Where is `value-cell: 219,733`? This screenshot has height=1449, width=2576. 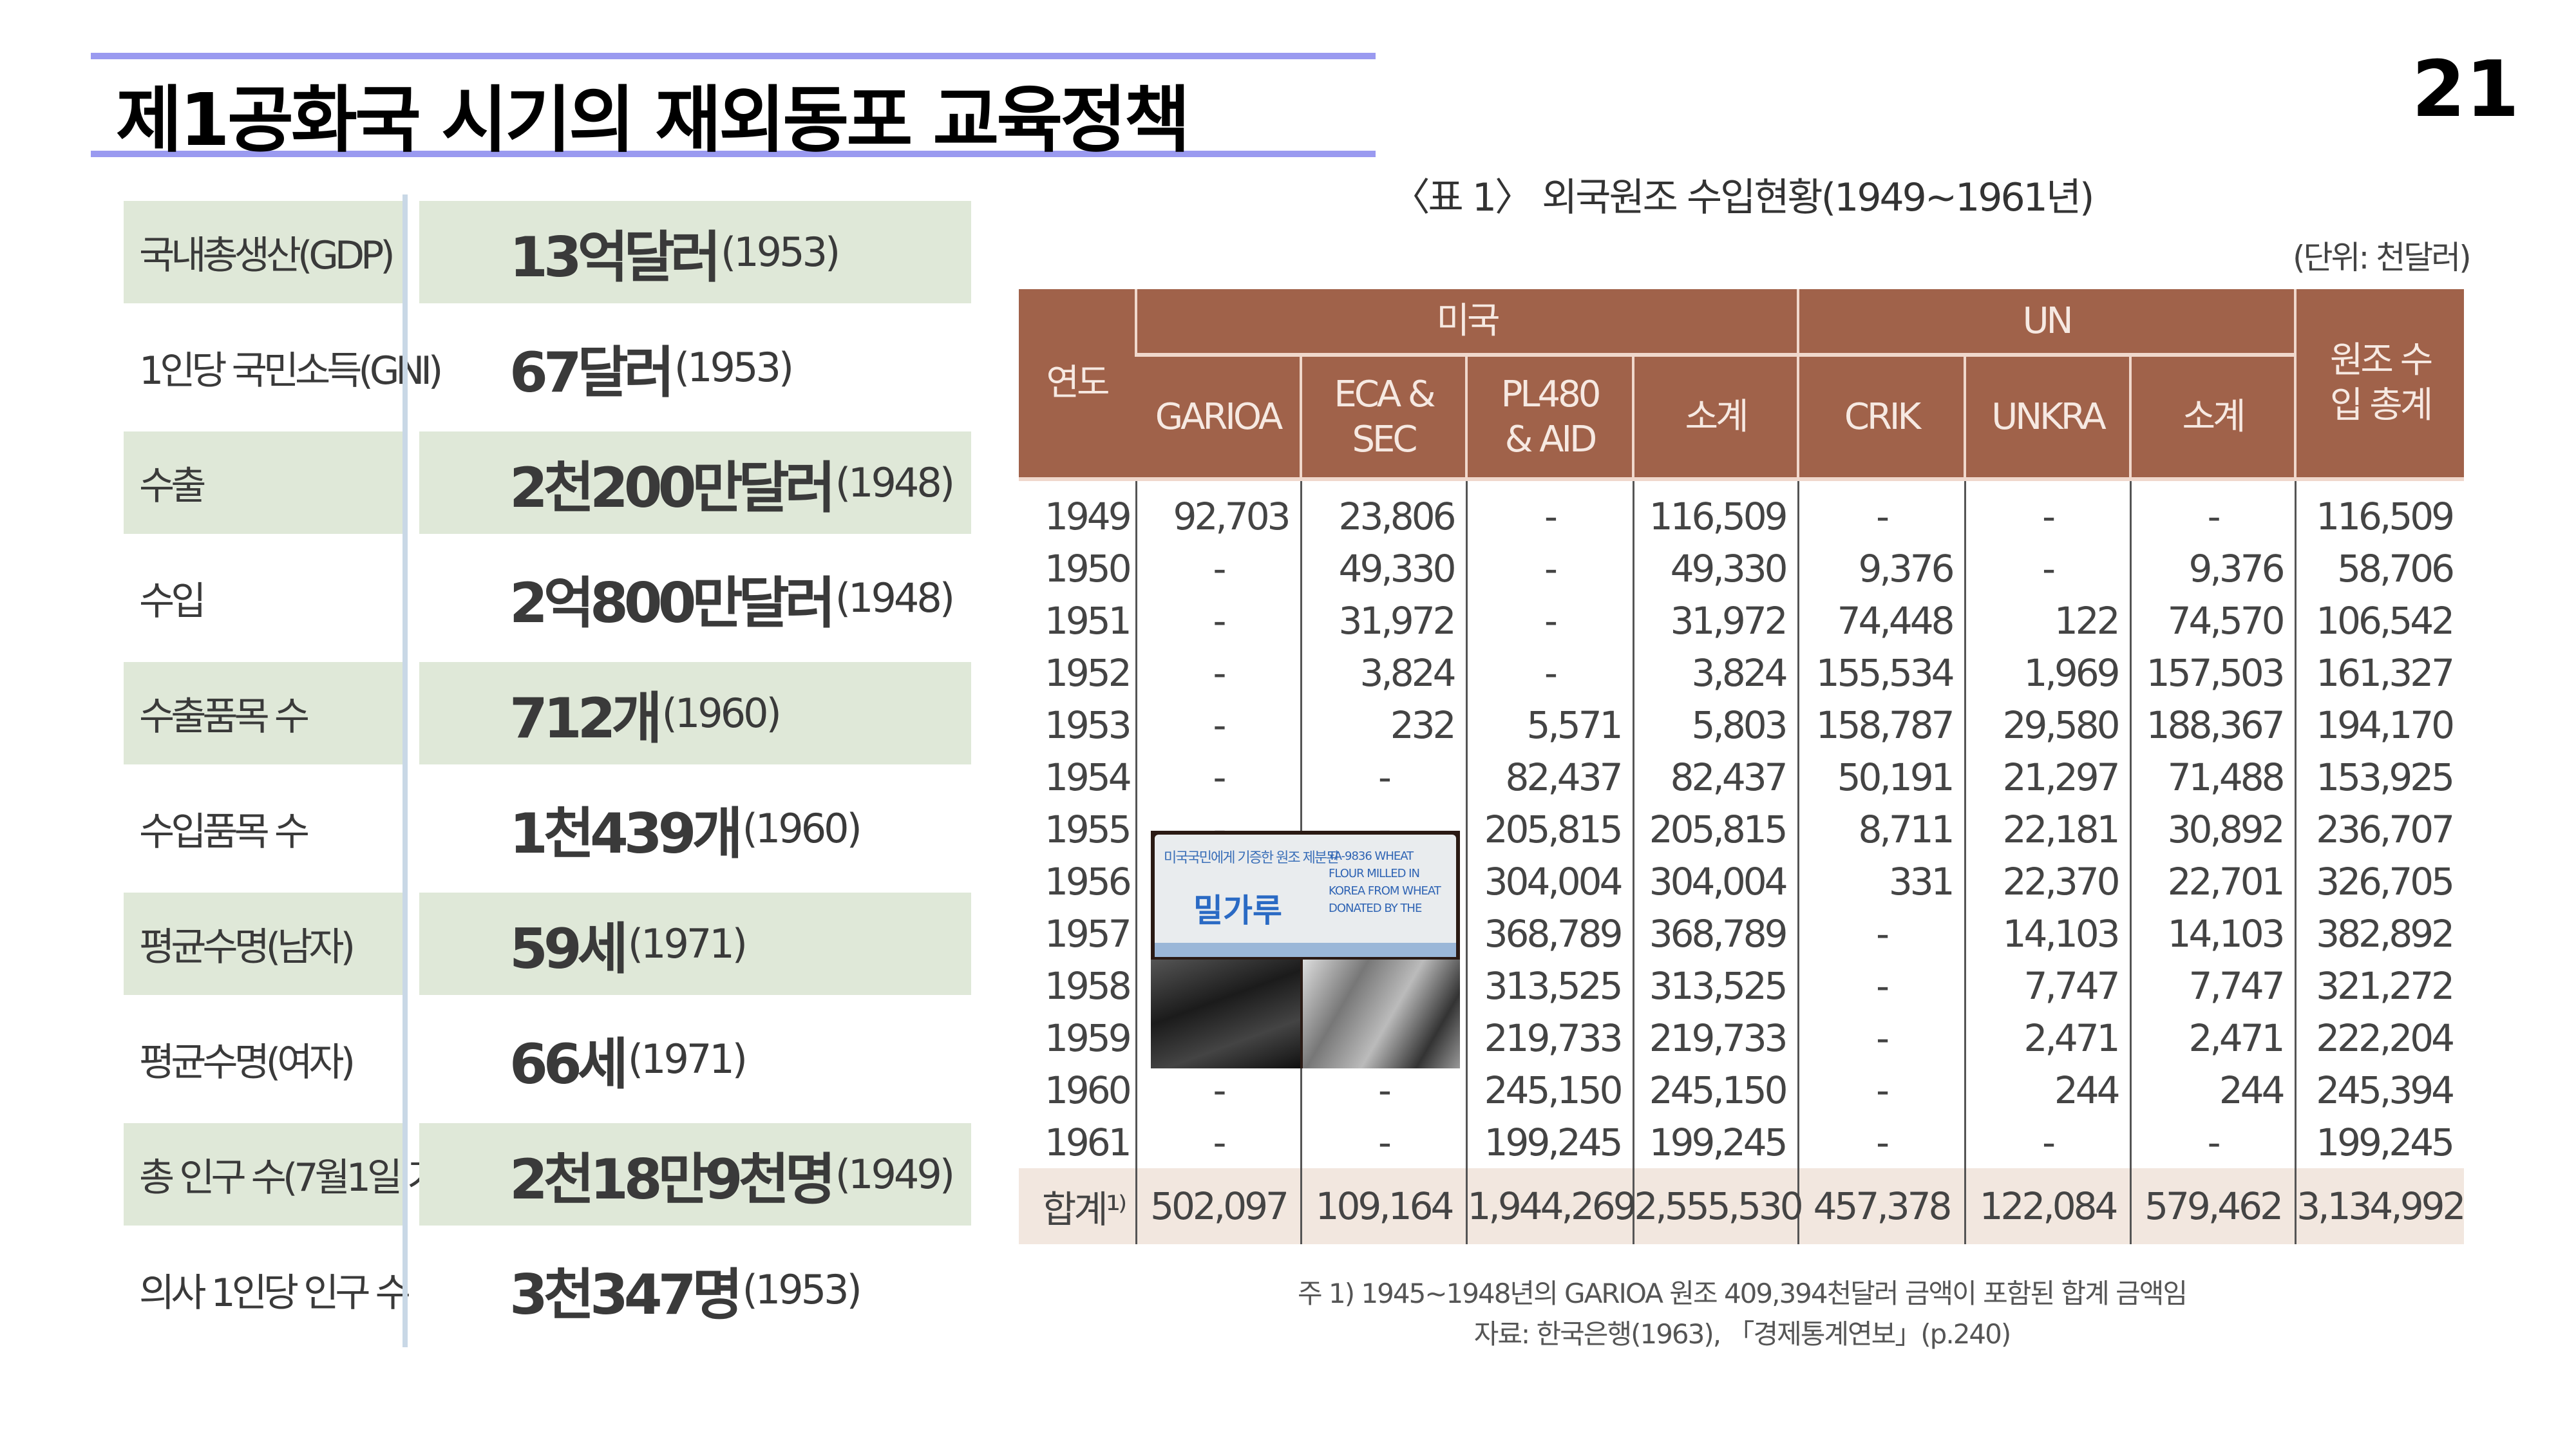 value-cell: 219,733 is located at coordinates (1715, 1038).